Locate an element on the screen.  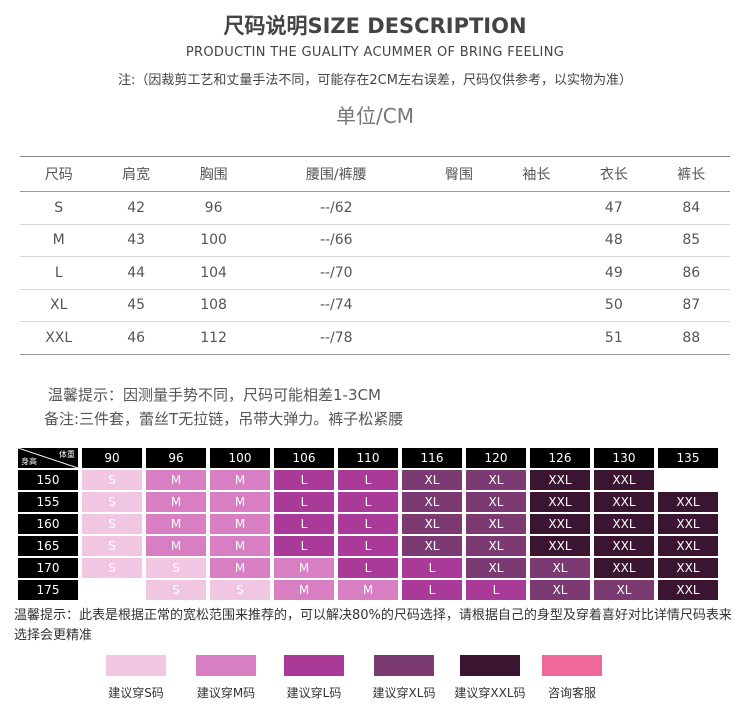
size-cell: 42 is located at coordinates (136, 208).